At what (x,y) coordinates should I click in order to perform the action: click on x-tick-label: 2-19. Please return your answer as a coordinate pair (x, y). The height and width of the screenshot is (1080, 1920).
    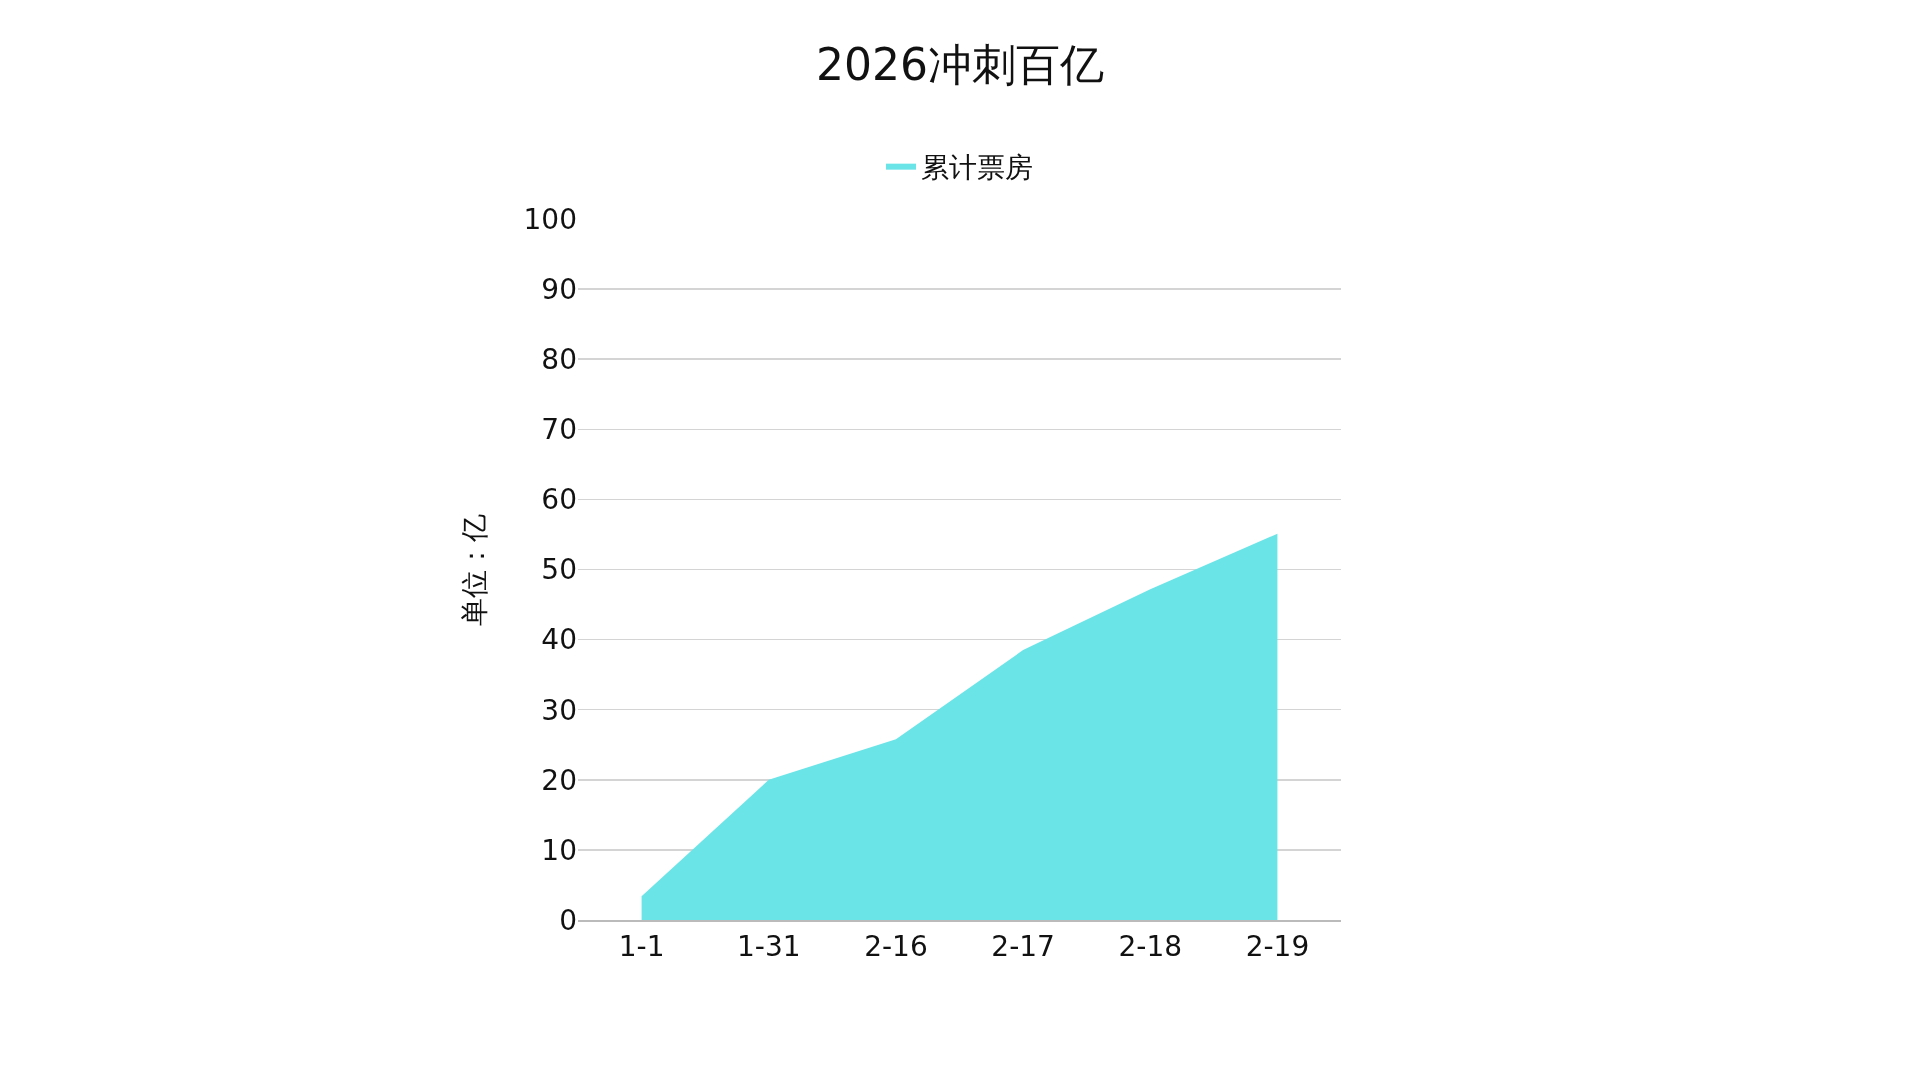
    Looking at the image, I should click on (1277, 946).